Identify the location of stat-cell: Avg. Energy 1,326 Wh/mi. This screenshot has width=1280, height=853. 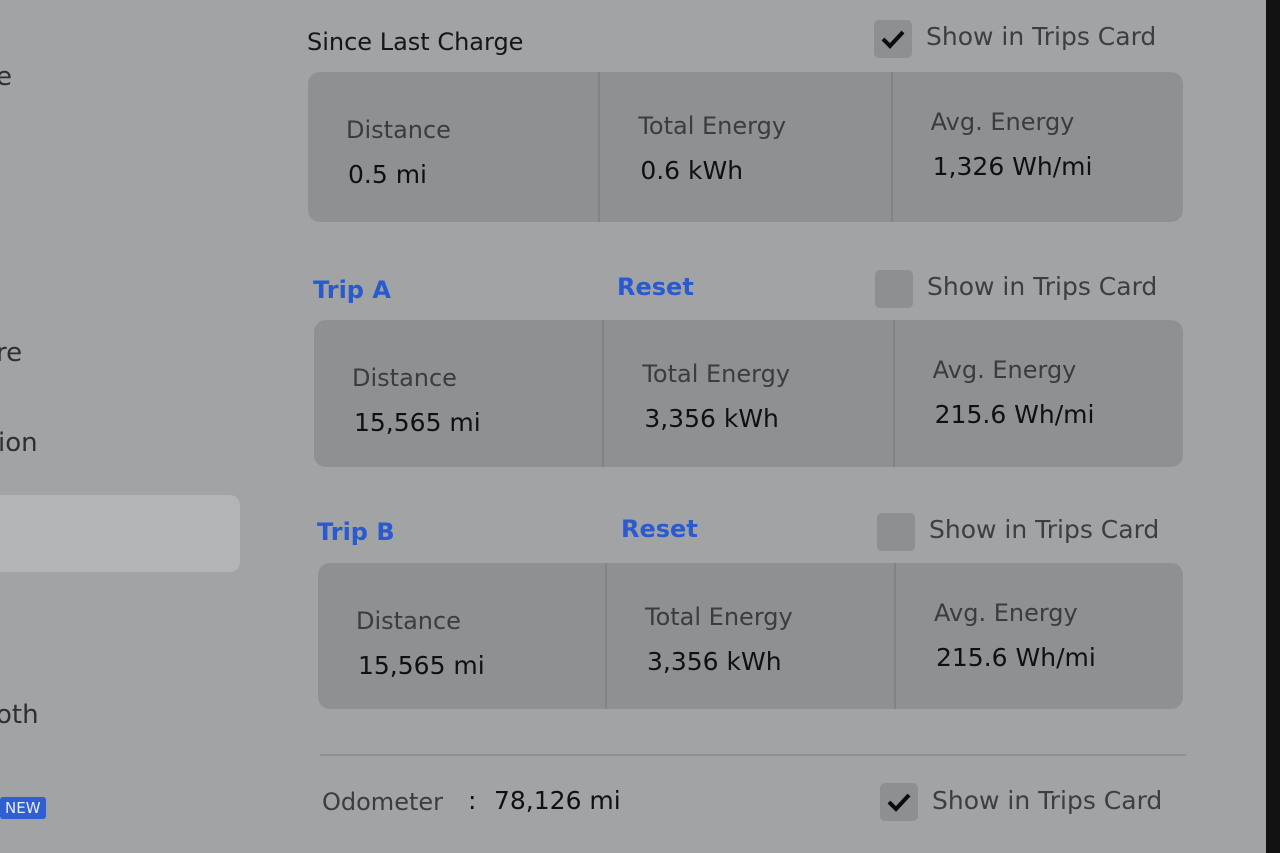
(1036, 147).